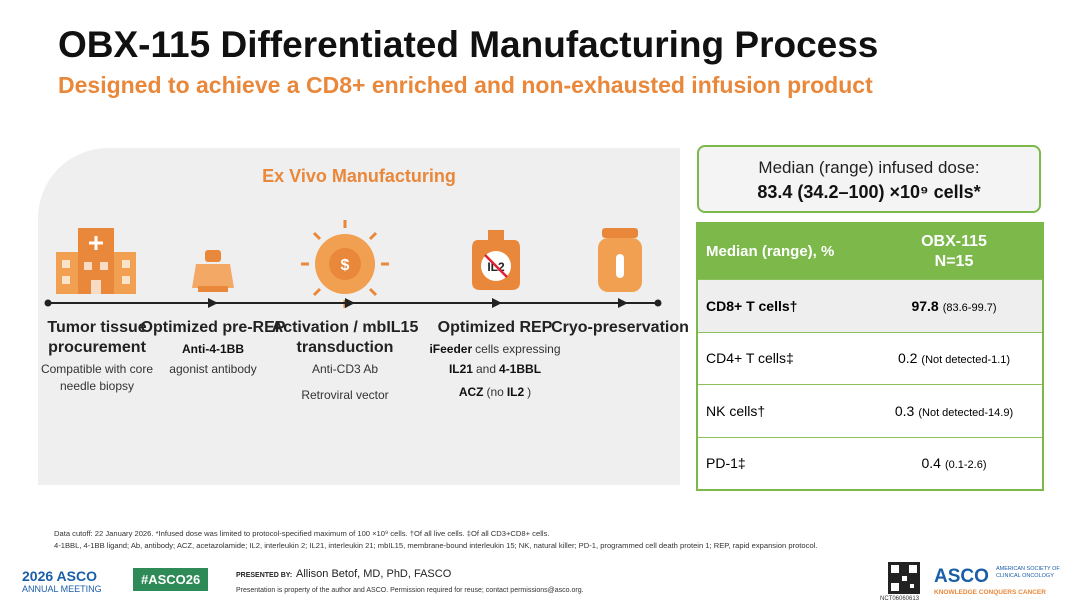  Describe the element at coordinates (518, 349) in the screenshot. I see `detail-text: cells expressing` at that location.